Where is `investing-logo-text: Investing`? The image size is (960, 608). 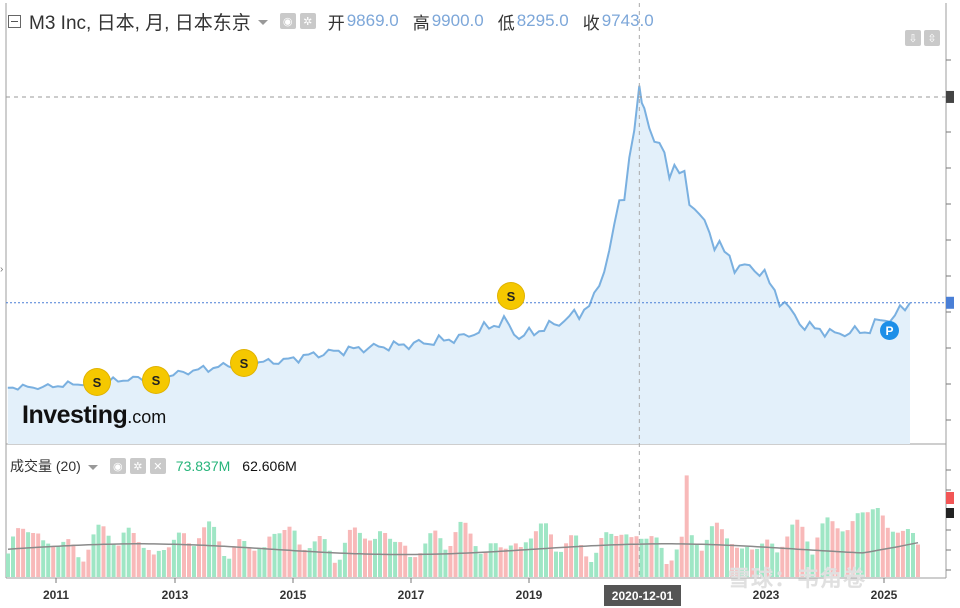 investing-logo-text: Investing is located at coordinates (75, 415).